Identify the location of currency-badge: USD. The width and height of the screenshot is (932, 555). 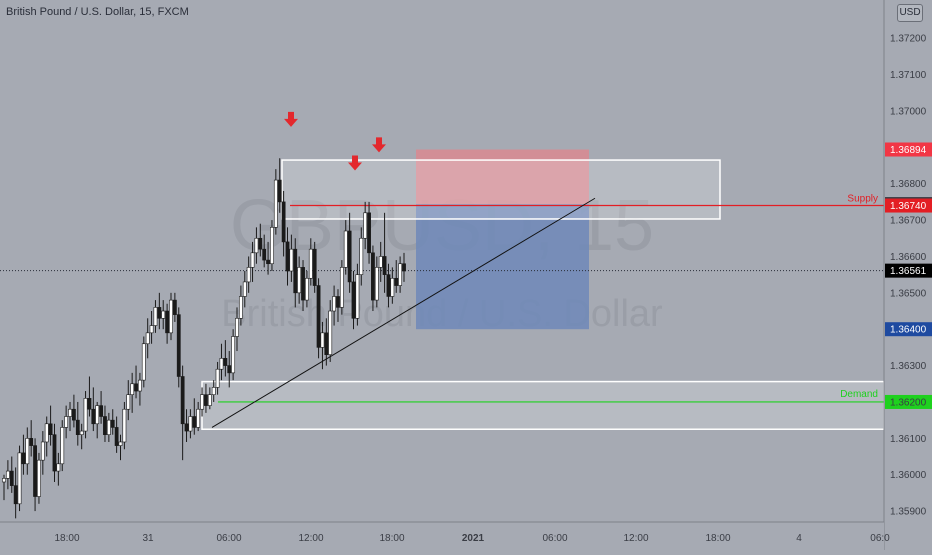
(910, 13).